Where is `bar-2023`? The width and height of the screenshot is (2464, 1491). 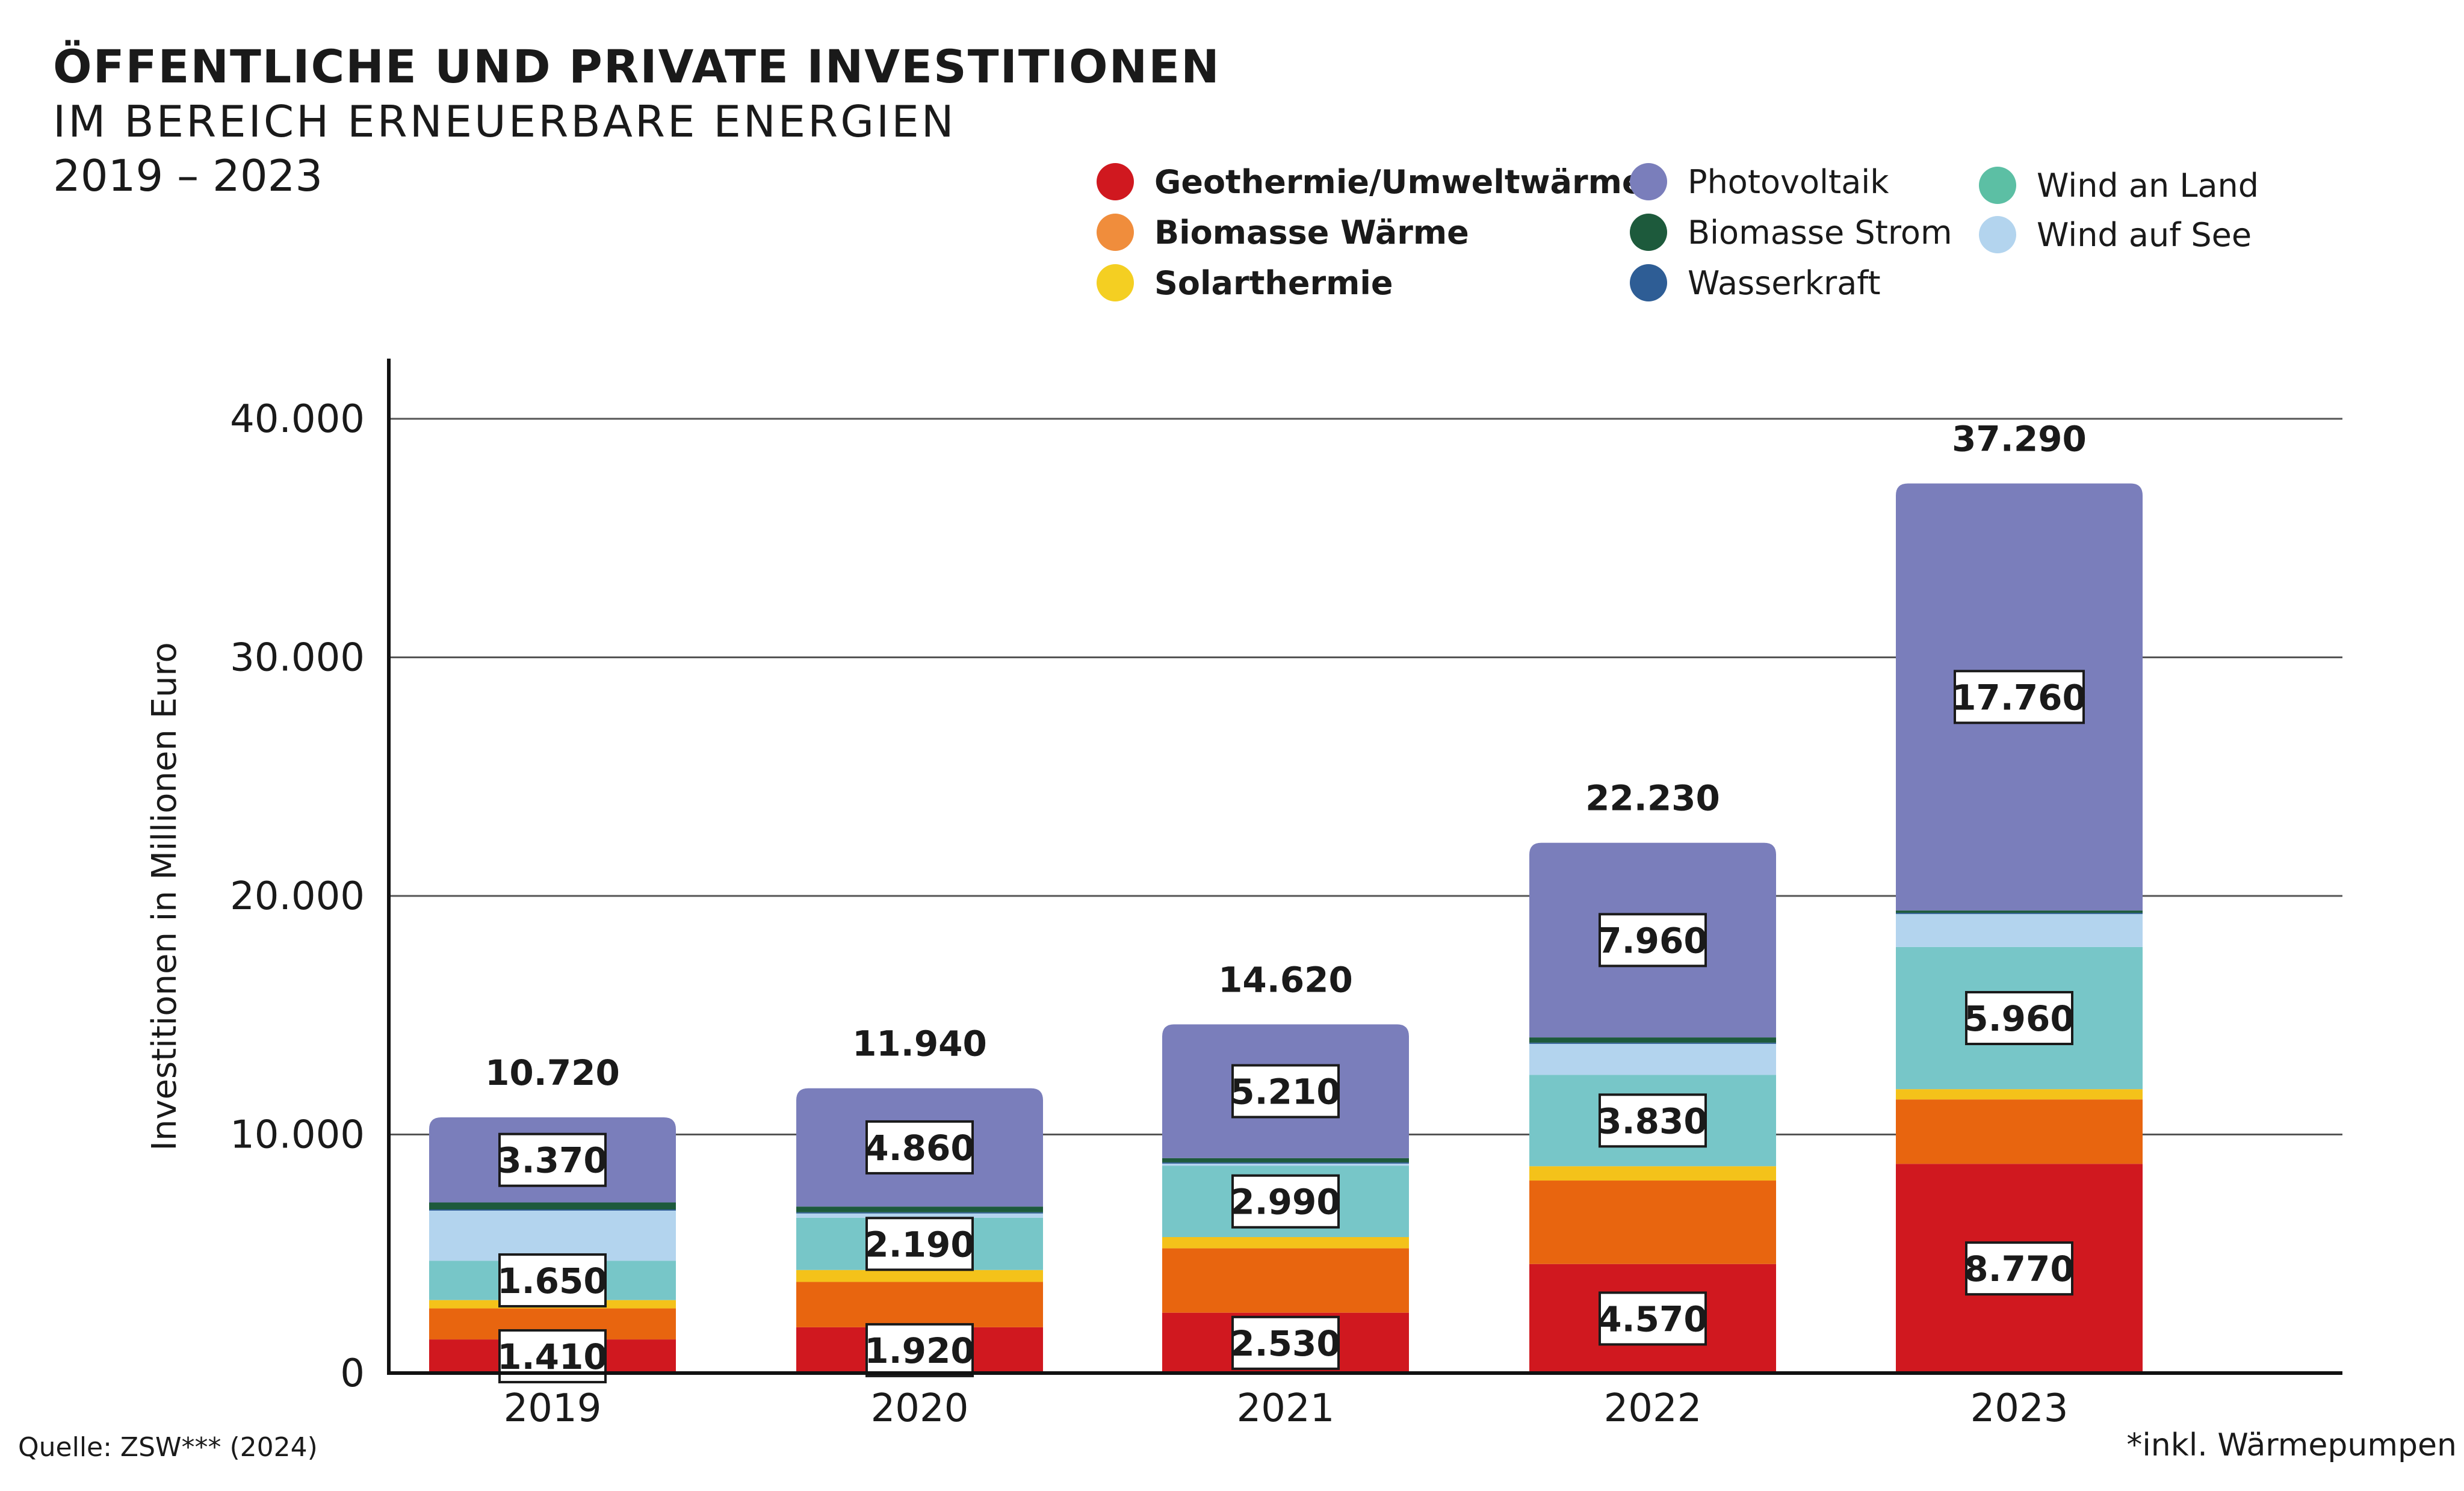
bar-2023 is located at coordinates (2019, 928).